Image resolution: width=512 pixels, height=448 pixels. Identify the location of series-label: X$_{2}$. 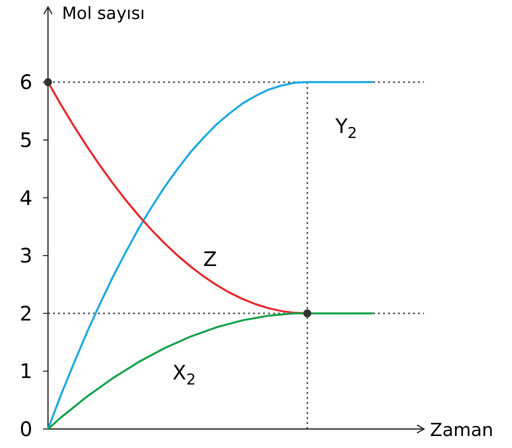
(184, 374).